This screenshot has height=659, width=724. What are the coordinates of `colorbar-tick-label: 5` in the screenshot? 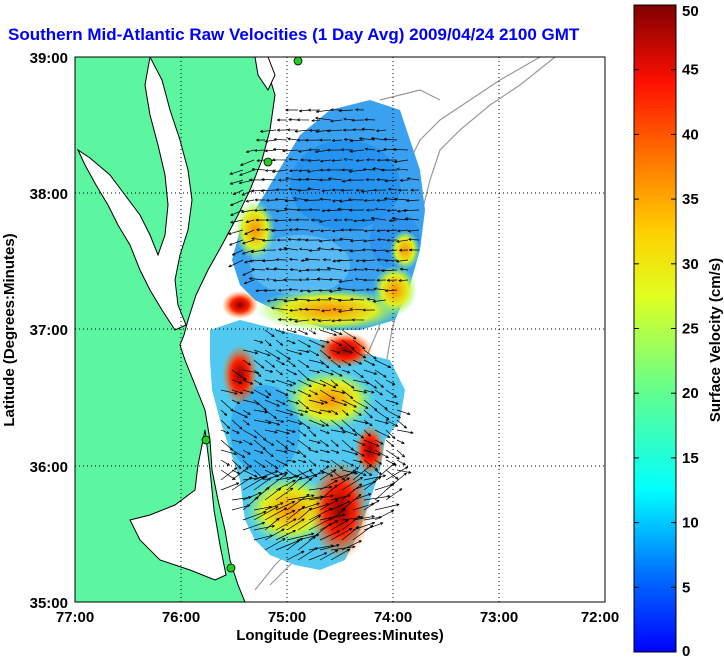 It's located at (686, 587).